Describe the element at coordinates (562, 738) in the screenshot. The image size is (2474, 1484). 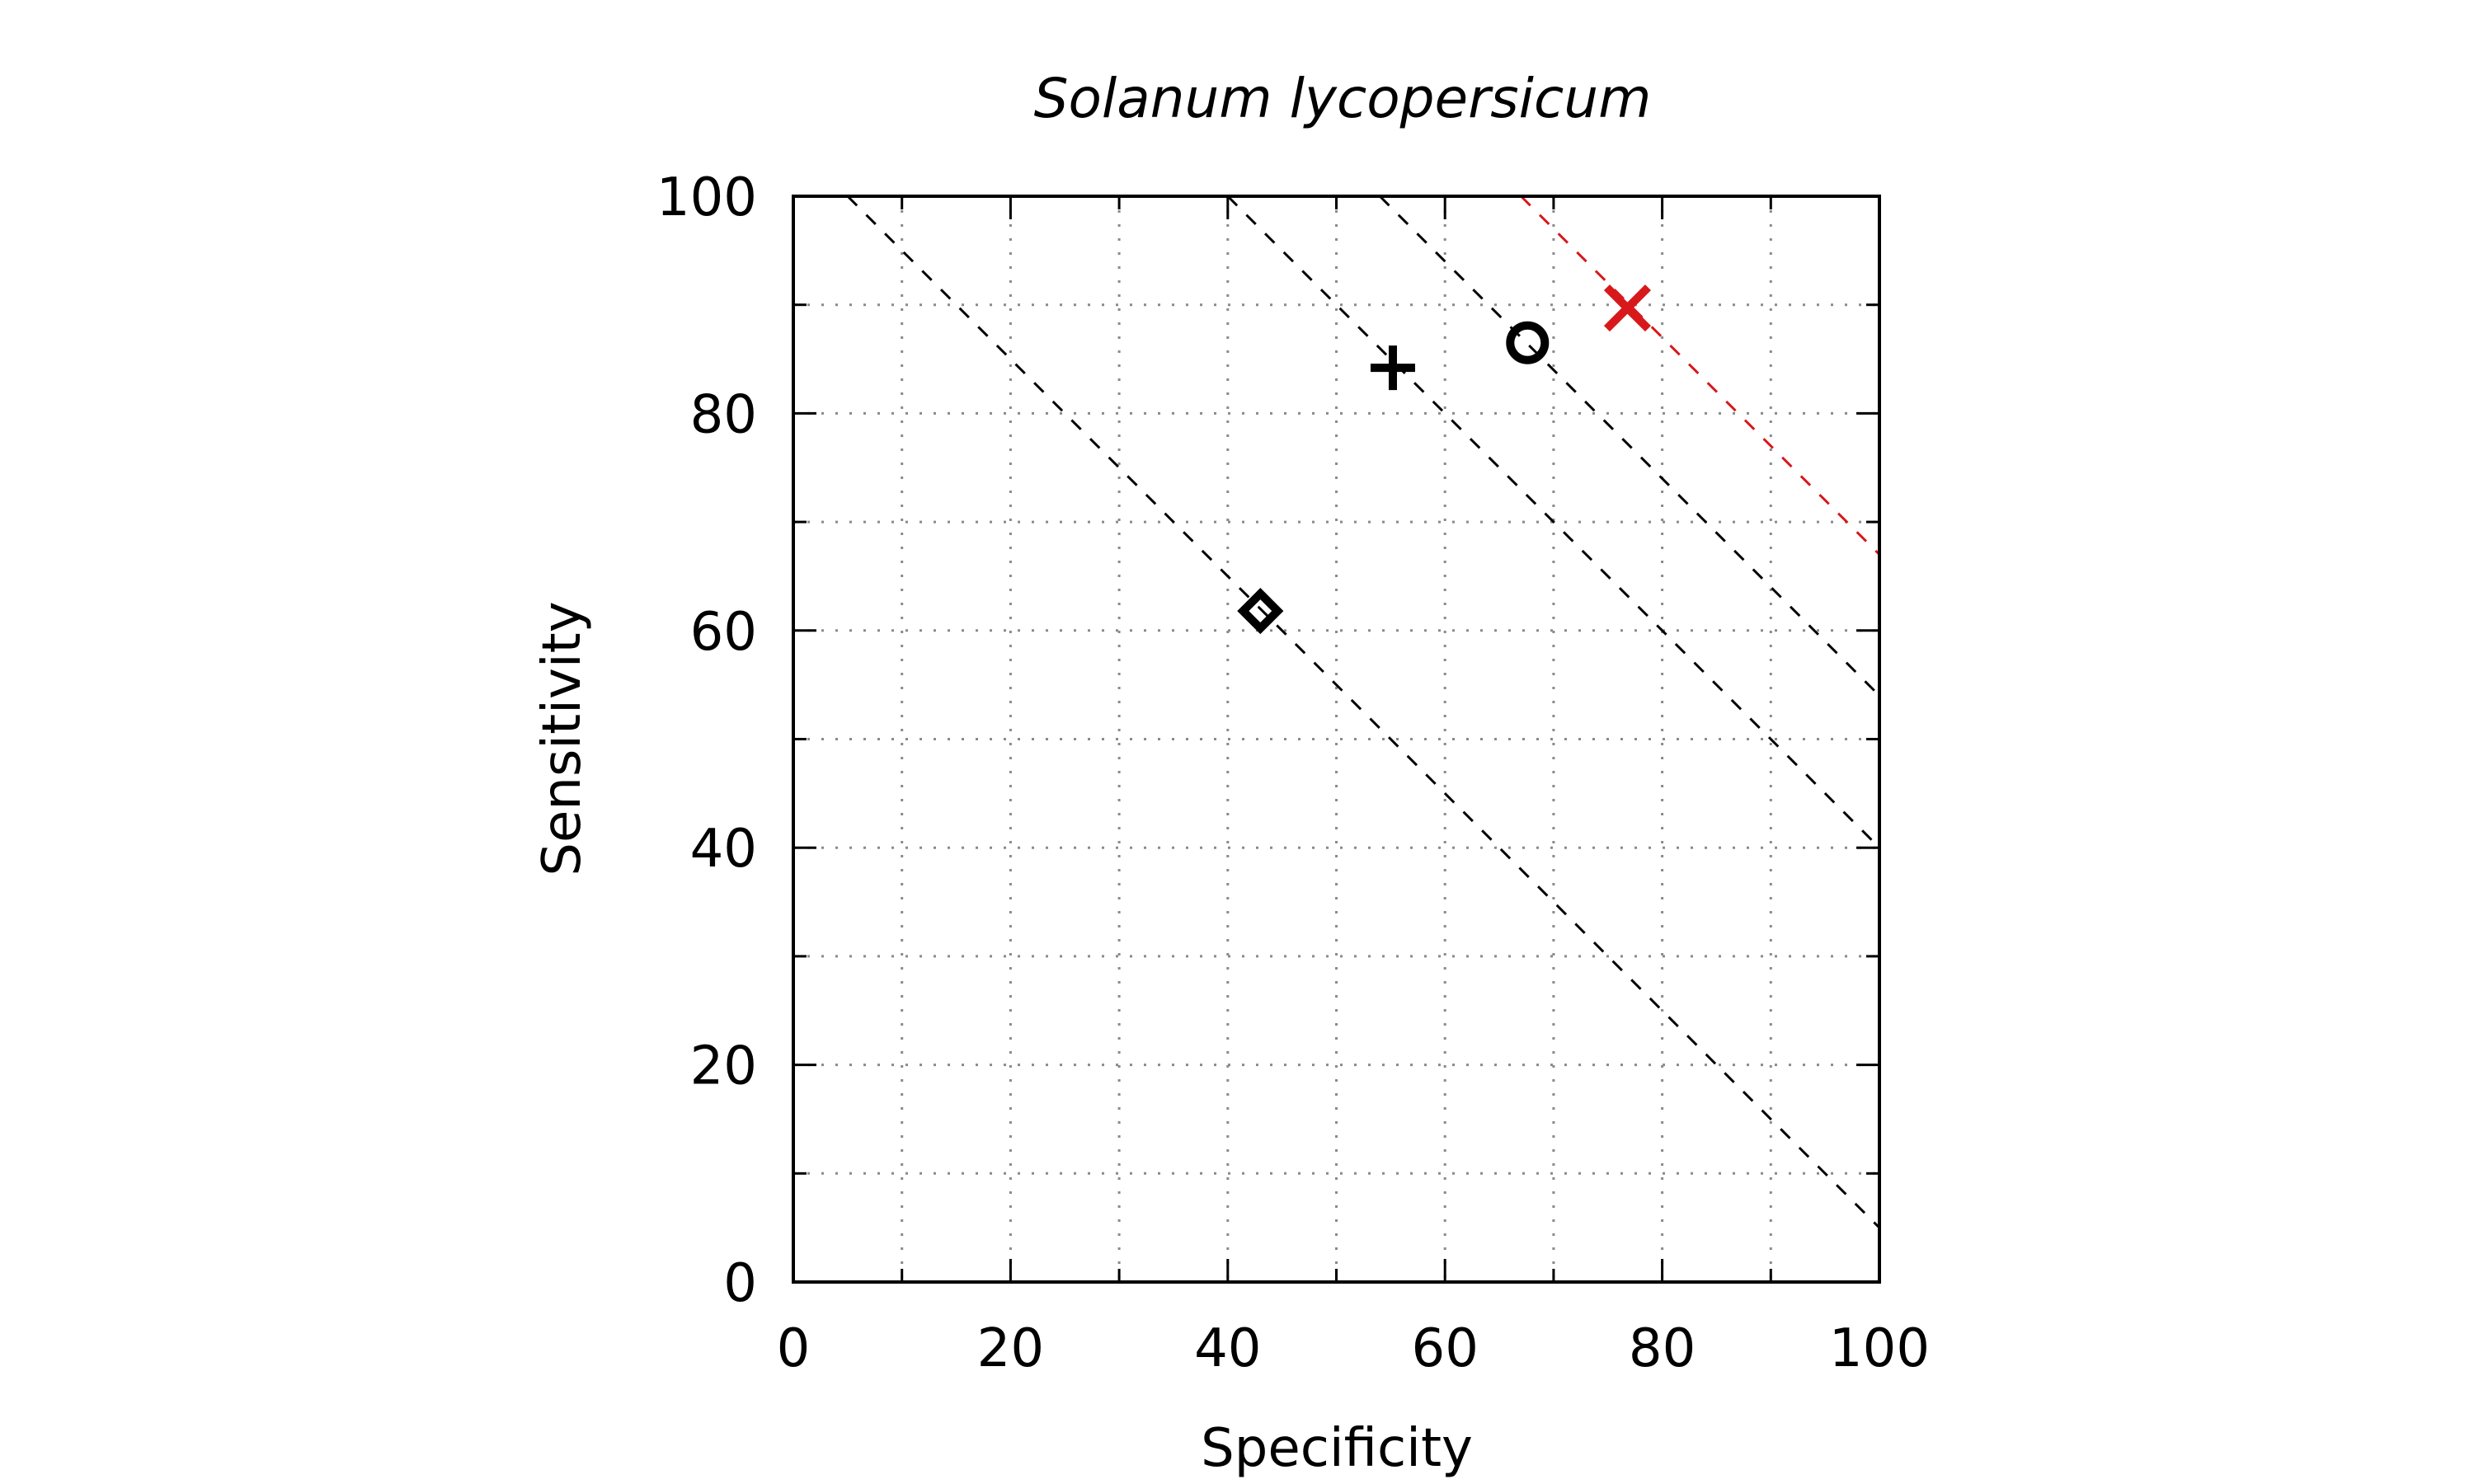
I see `y-axis-label: Sensitivity` at that location.